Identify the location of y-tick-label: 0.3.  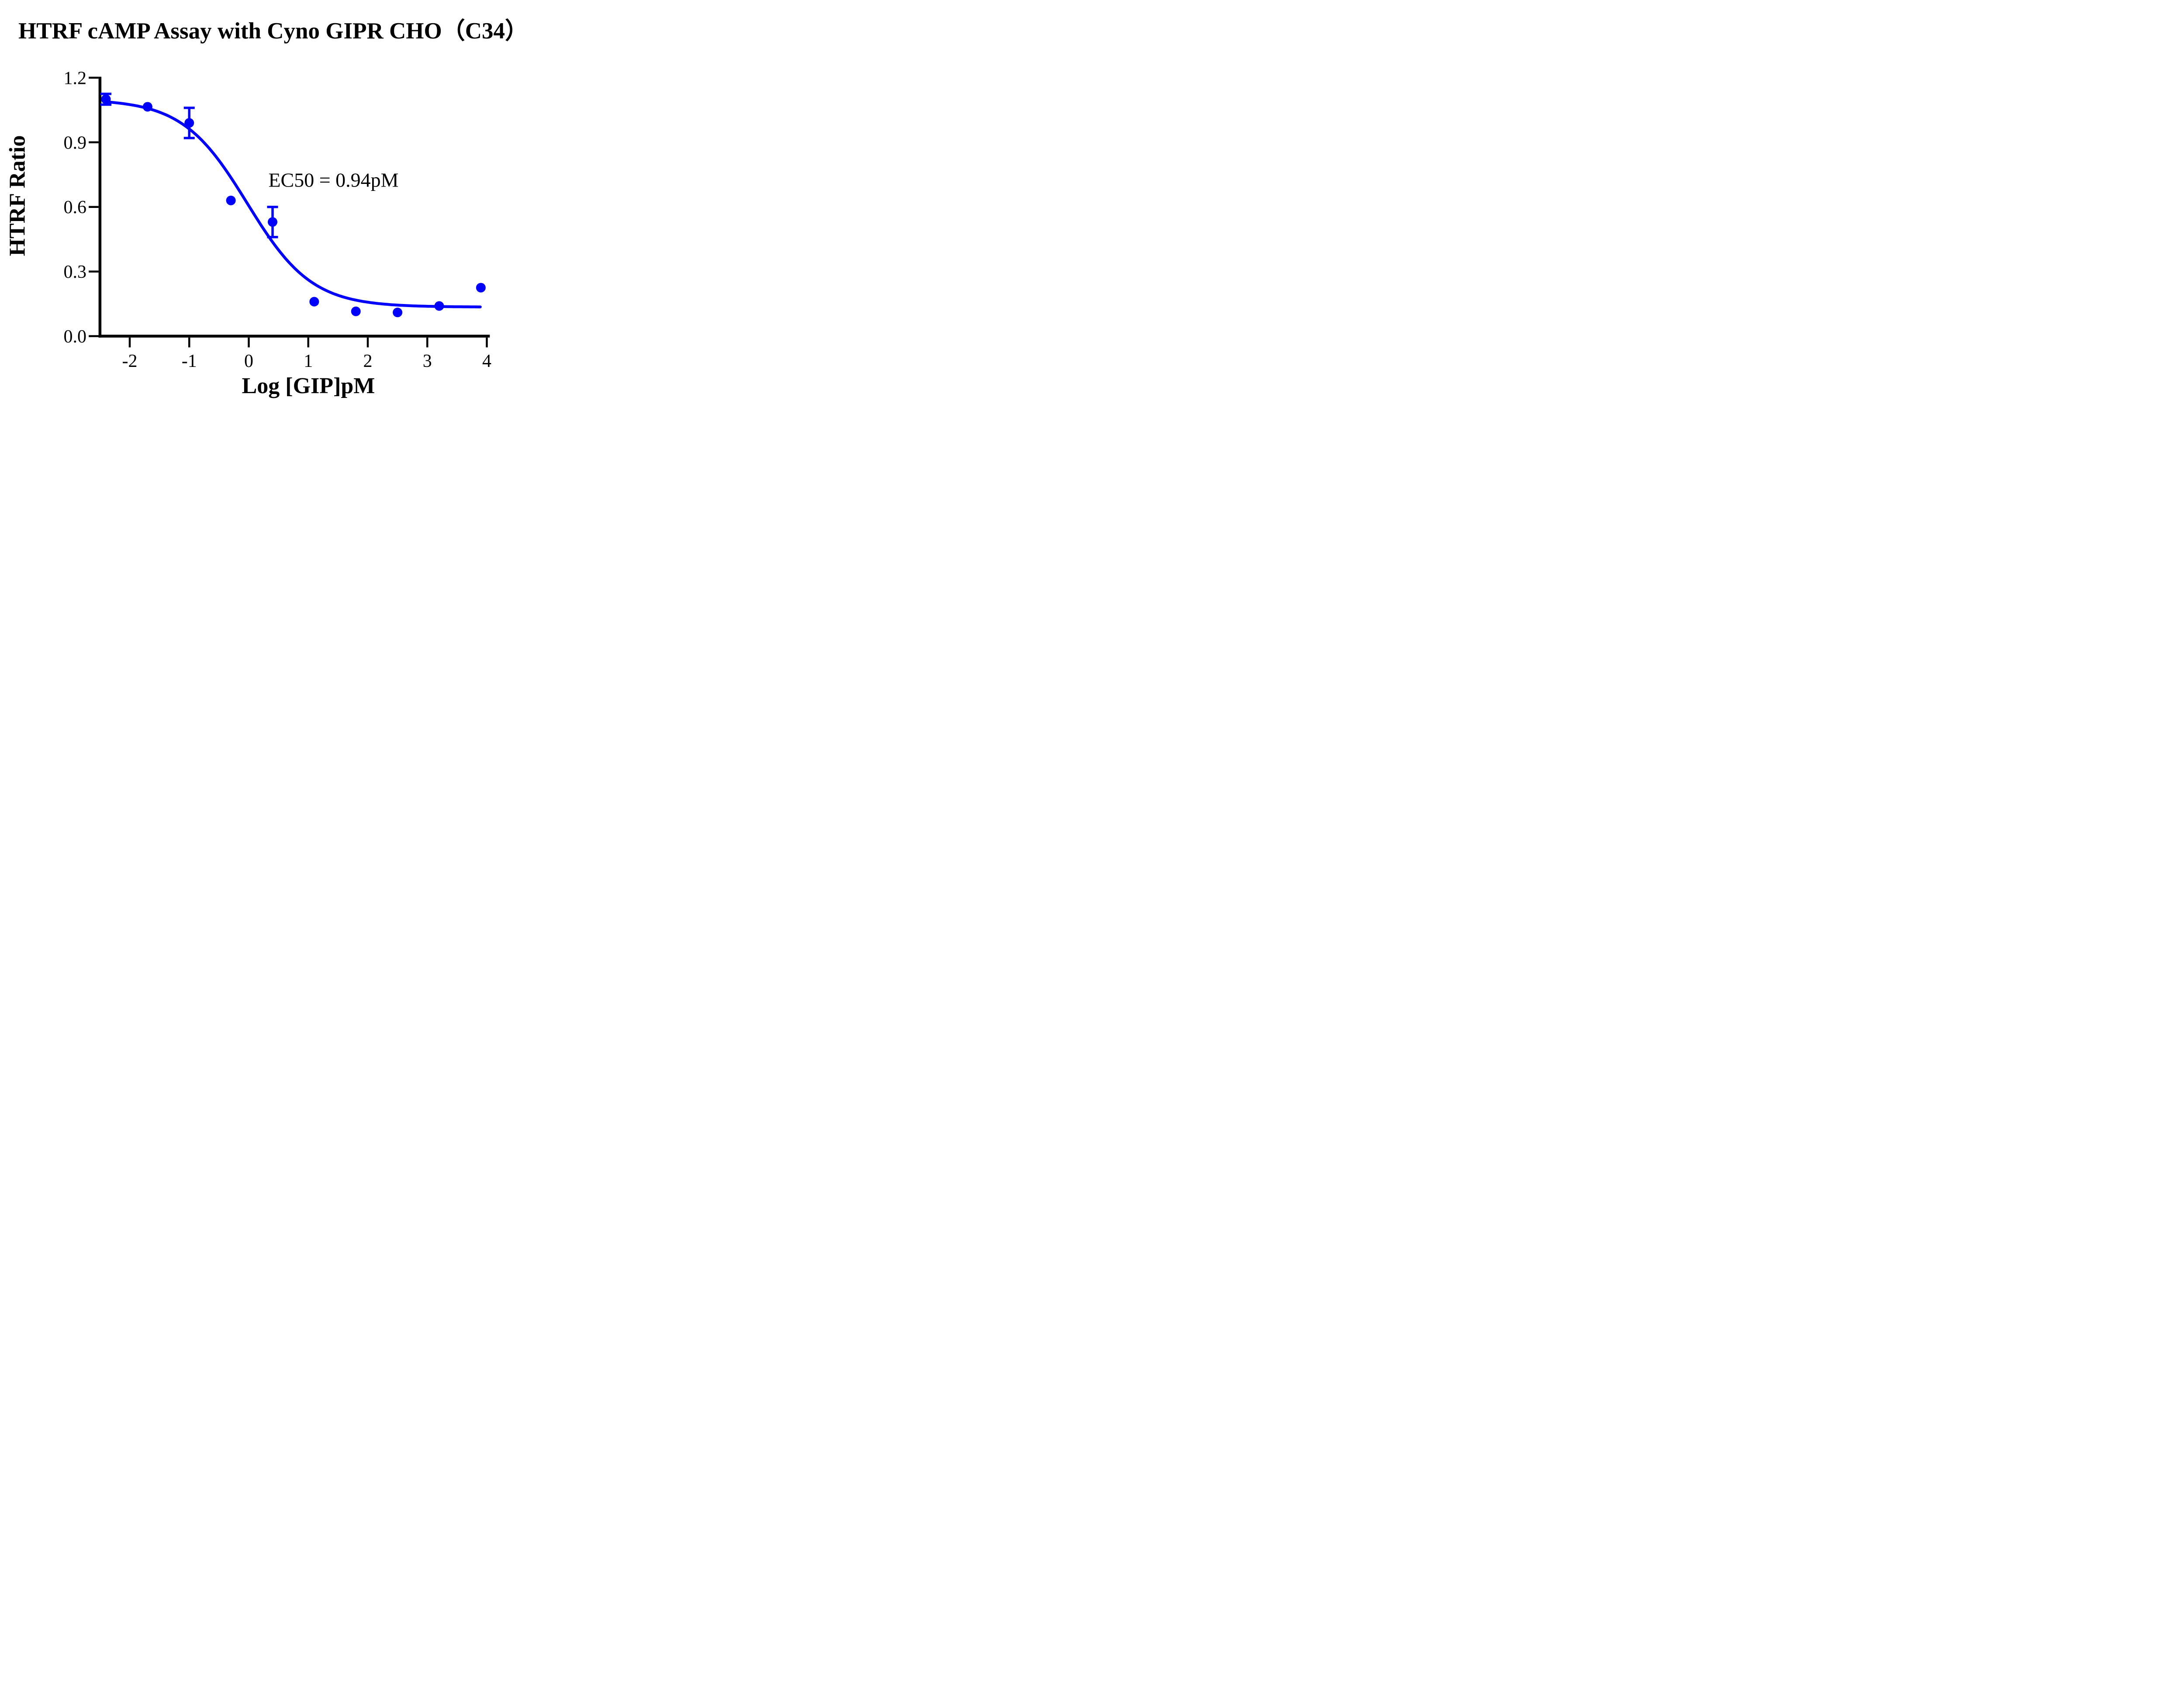
(75, 272).